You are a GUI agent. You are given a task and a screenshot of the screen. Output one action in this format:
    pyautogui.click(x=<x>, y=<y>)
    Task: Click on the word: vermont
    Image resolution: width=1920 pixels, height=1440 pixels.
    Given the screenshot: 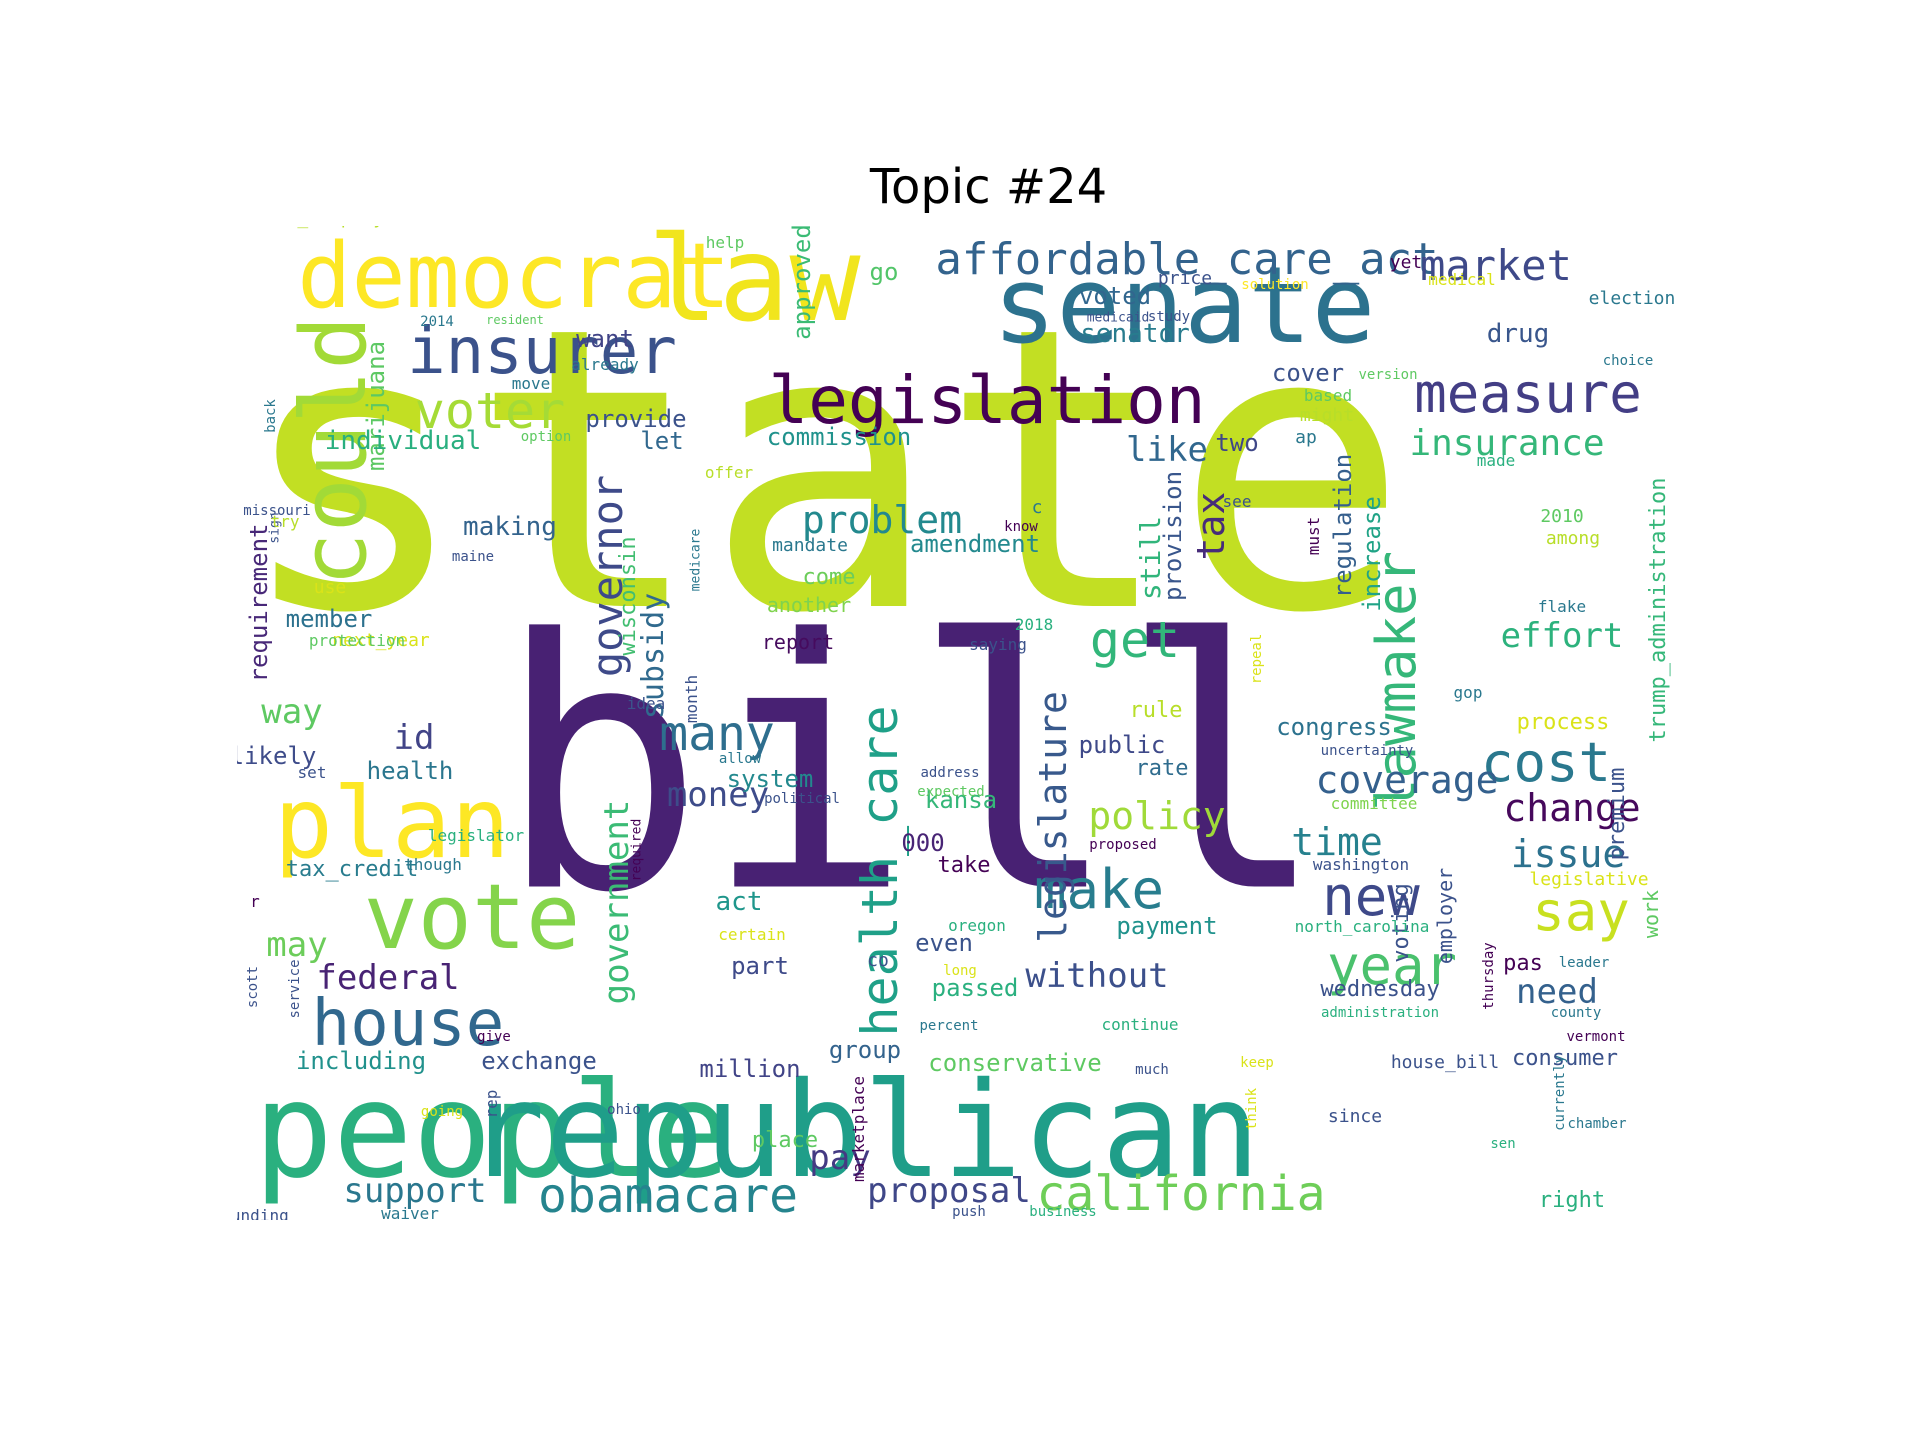 What is the action you would take?
    pyautogui.click(x=1596, y=1037)
    